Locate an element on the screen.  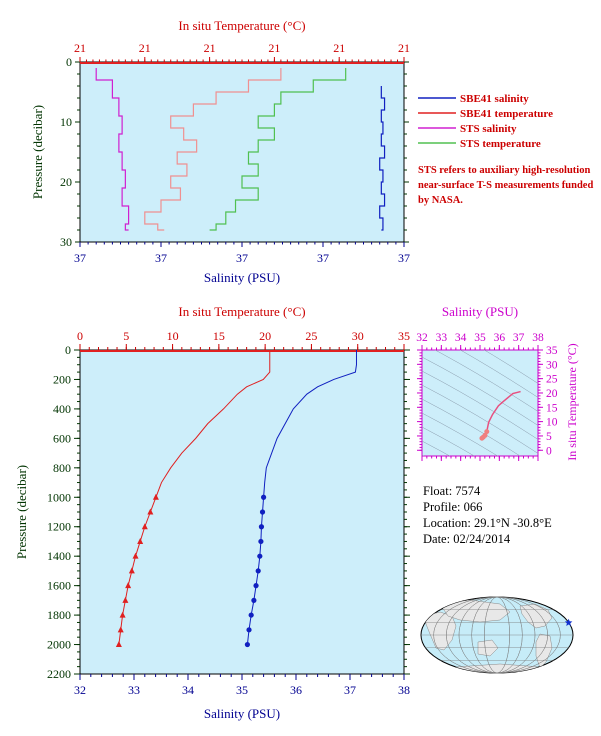
ts-plot-area is located at coordinates (480, 403).